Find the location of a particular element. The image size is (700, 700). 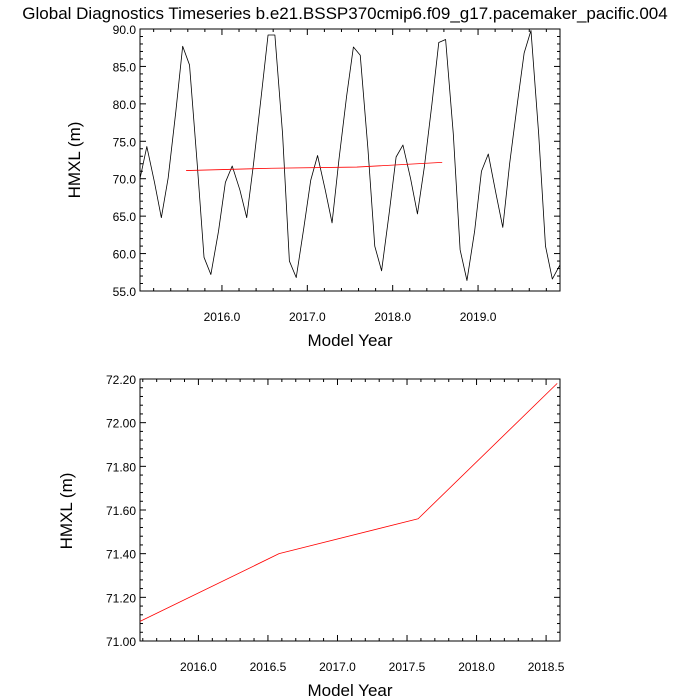

bottom-x-tick-label: 2016.0 is located at coordinates (198, 667).